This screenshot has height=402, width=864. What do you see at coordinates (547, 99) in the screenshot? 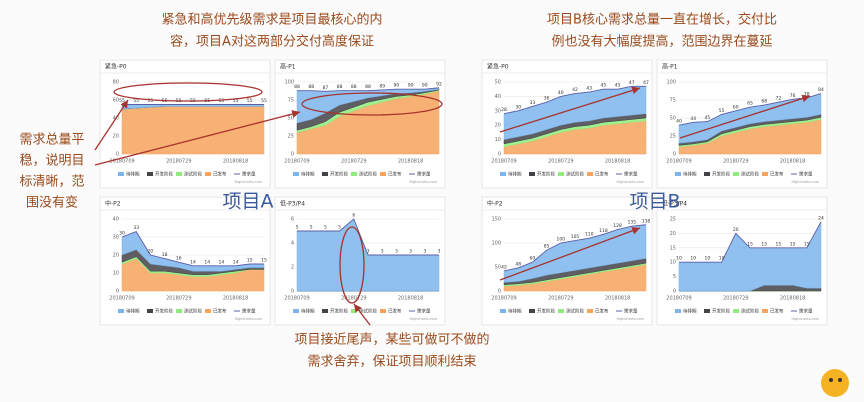
I see `data-label: 36` at bounding box center [547, 99].